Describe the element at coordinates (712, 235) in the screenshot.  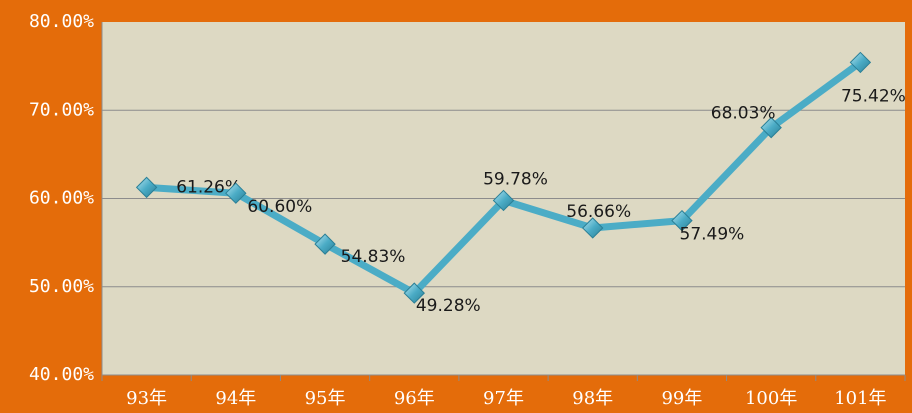
I see `data-label: 57.49%` at that location.